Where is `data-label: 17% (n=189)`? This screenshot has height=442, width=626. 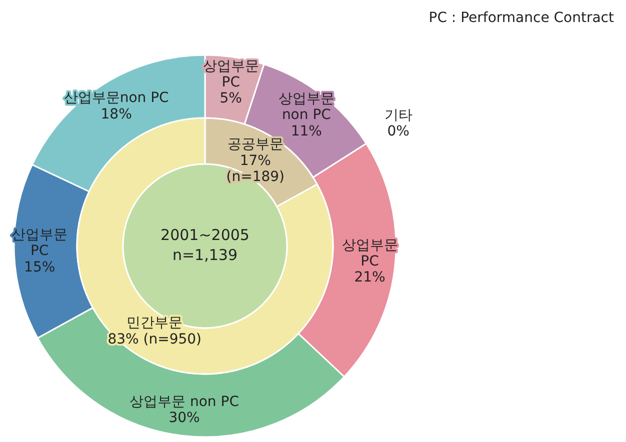
data-label: 17% (n=189) is located at coordinates (255, 168).